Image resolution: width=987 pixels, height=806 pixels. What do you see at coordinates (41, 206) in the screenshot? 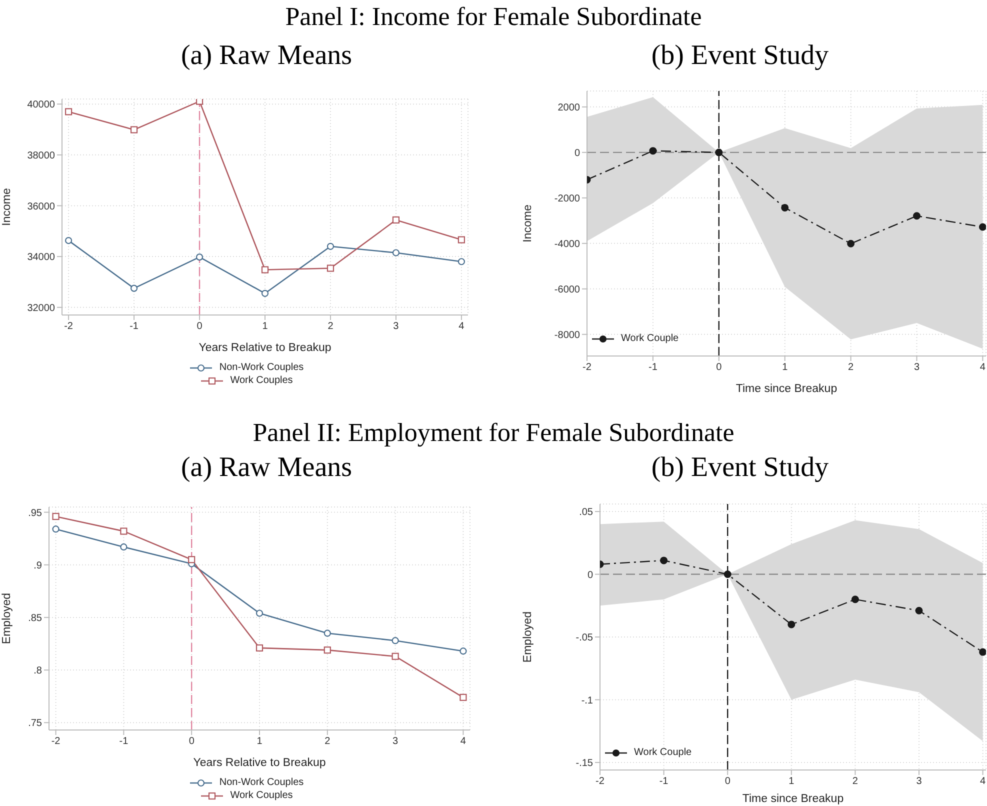
I see `y-tick-label: 36000` at bounding box center [41, 206].